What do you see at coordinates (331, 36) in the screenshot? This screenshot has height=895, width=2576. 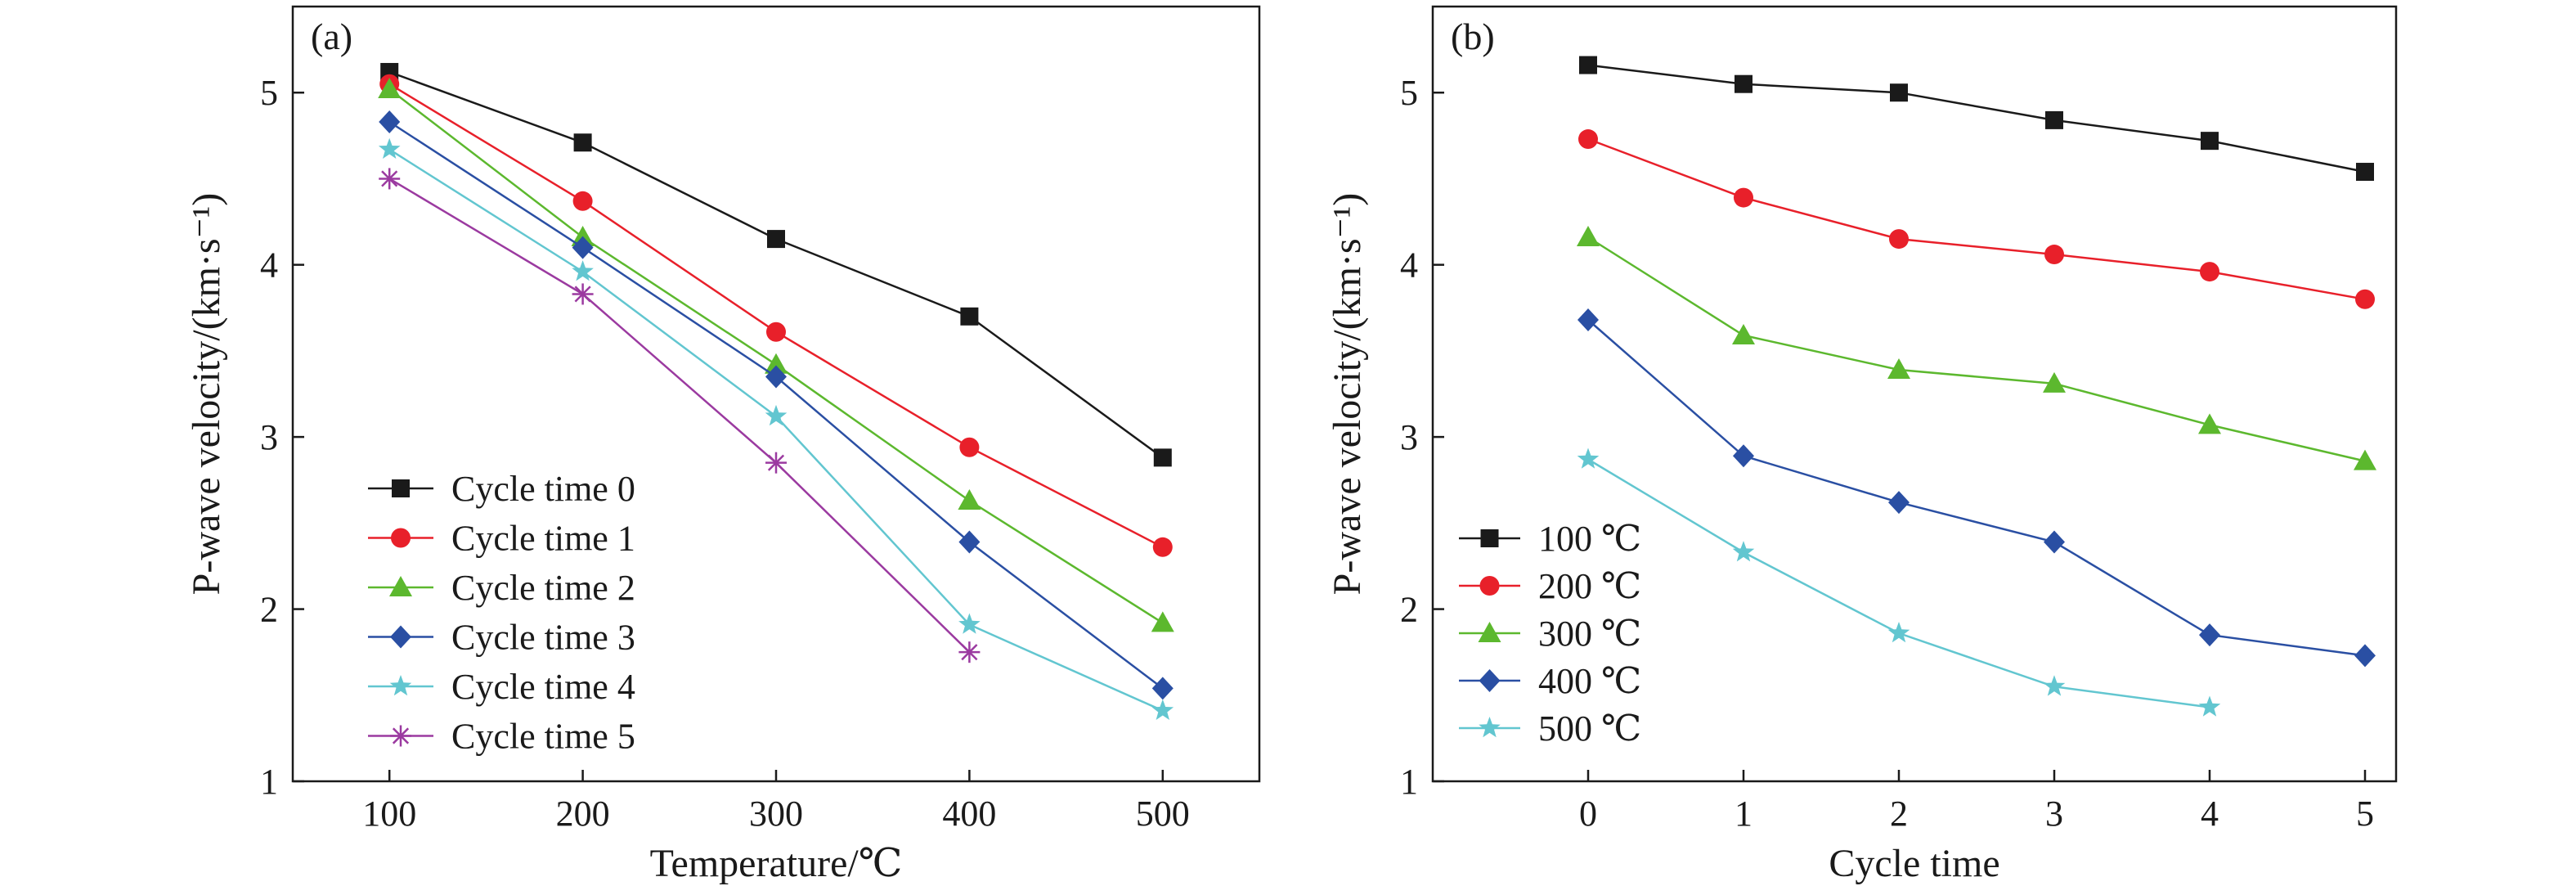 I see `panel-label: (a)` at bounding box center [331, 36].